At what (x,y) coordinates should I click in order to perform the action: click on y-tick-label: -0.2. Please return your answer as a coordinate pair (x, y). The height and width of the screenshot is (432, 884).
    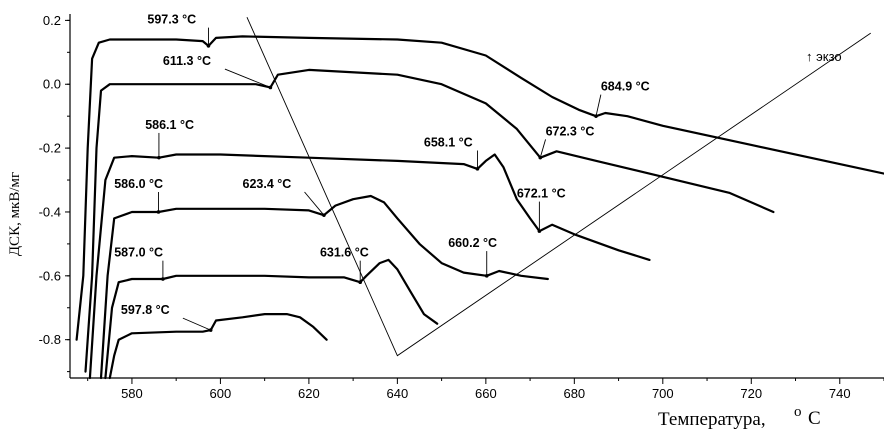
    Looking at the image, I should click on (50, 148).